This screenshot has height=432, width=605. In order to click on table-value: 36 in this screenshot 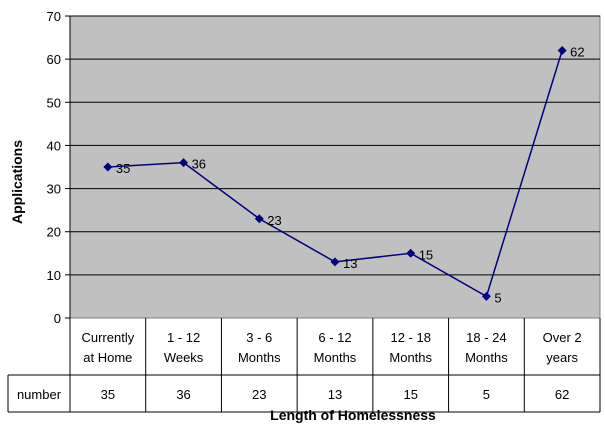, I will do `click(183, 394)`.